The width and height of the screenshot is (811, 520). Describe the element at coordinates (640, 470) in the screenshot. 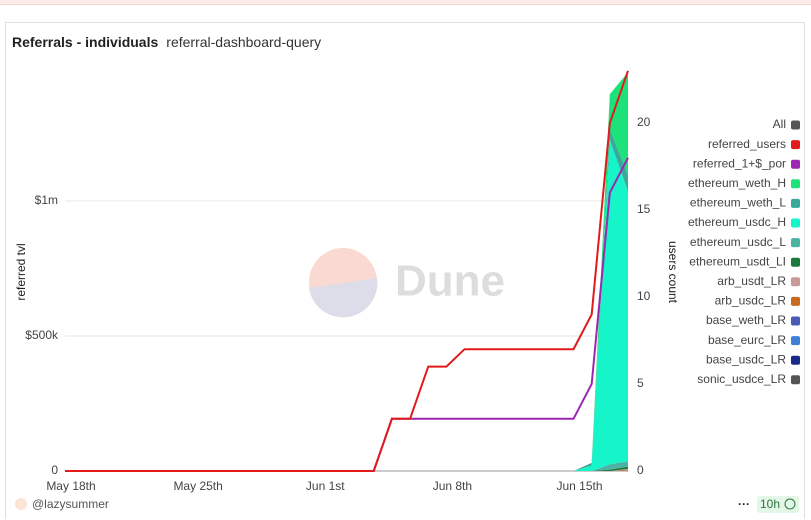

I see `y2-tick-label: 0` at that location.